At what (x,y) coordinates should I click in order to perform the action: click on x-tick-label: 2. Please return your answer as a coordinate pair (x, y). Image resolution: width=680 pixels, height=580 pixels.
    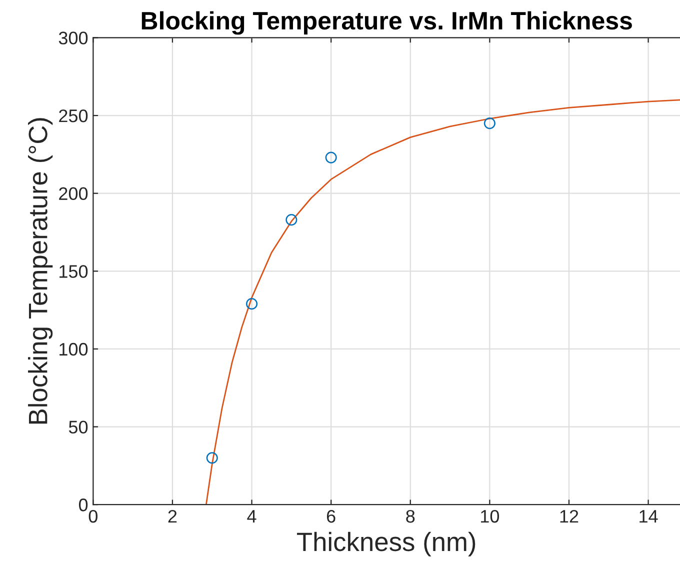
    Looking at the image, I should click on (172, 516).